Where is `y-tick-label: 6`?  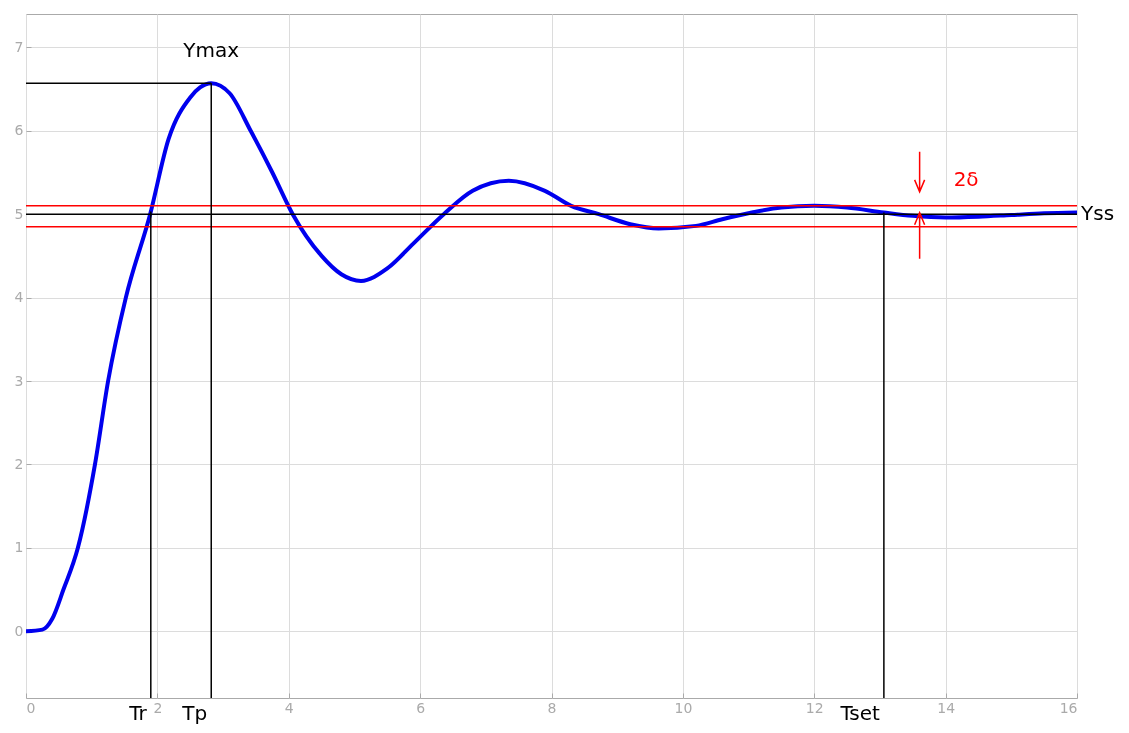 y-tick-label: 6 is located at coordinates (19, 130).